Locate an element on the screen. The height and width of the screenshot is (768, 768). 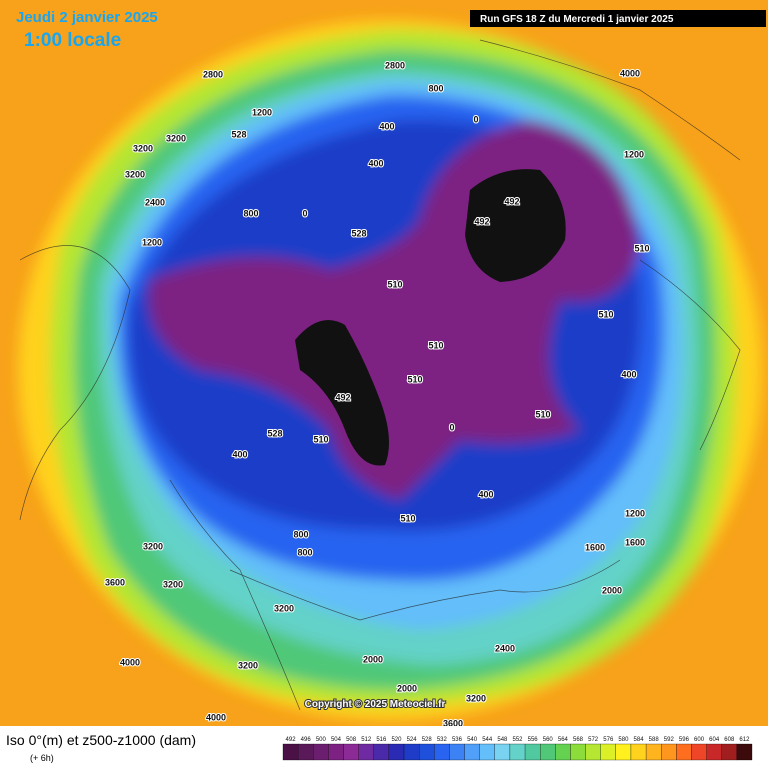
run-box is located at coordinates (618, 18).